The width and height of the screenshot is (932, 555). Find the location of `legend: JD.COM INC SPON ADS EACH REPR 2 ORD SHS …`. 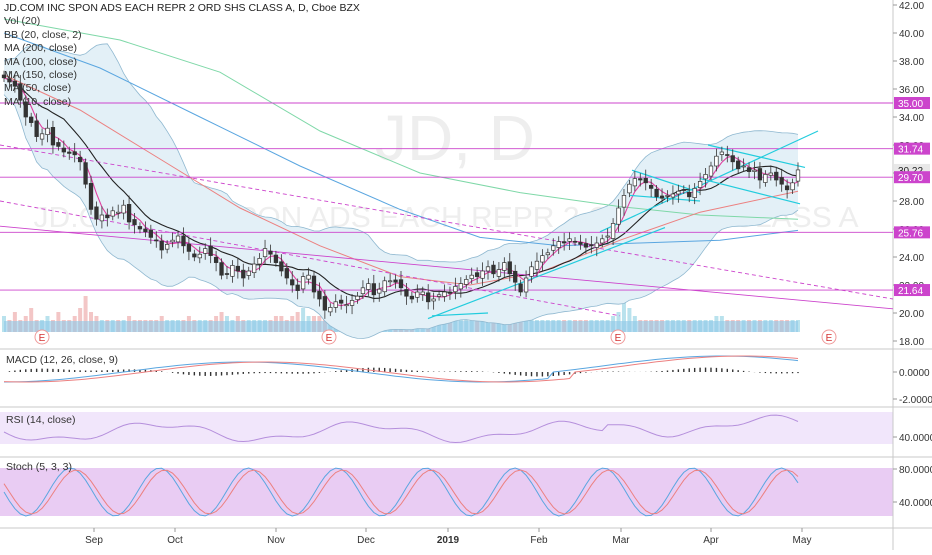

legend: JD.COM INC SPON ADS EACH REPR 2 ORD SHS … is located at coordinates (182, 55).